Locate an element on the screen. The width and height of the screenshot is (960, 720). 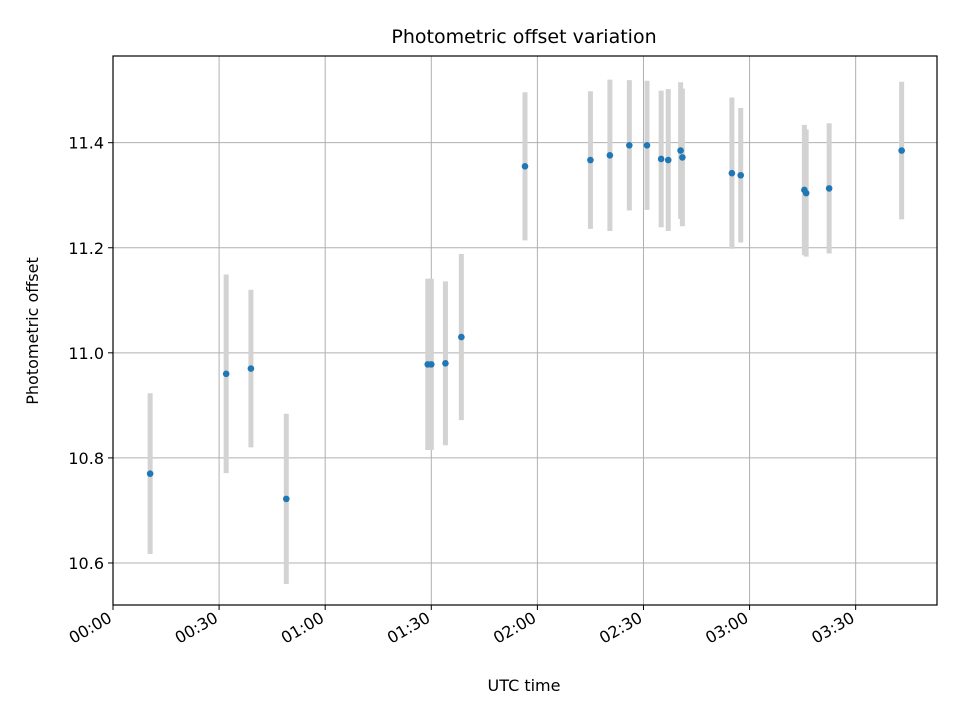
y-tick-label: 11.2 is located at coordinates (86, 248).